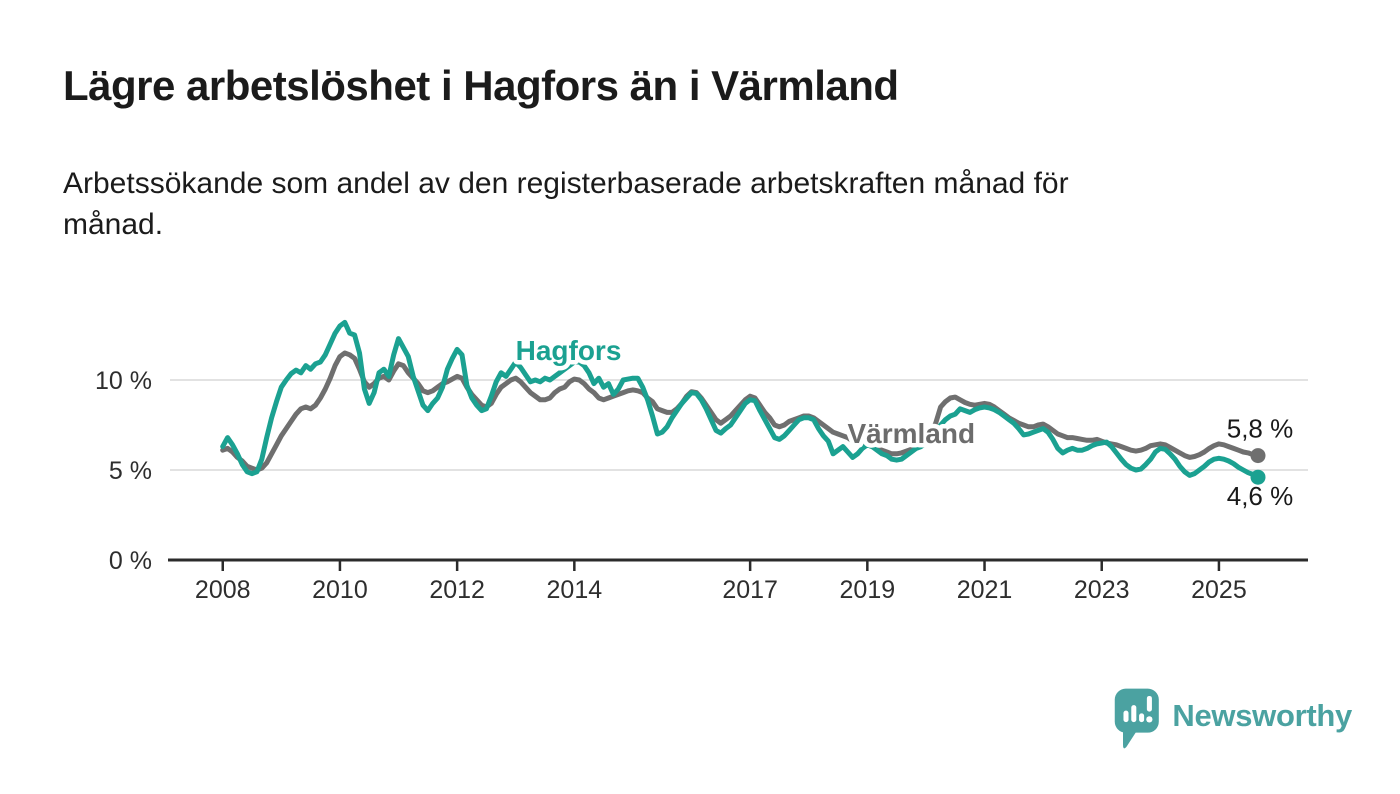  What do you see at coordinates (868, 590) in the screenshot?
I see `x-tick-label: 2019` at bounding box center [868, 590].